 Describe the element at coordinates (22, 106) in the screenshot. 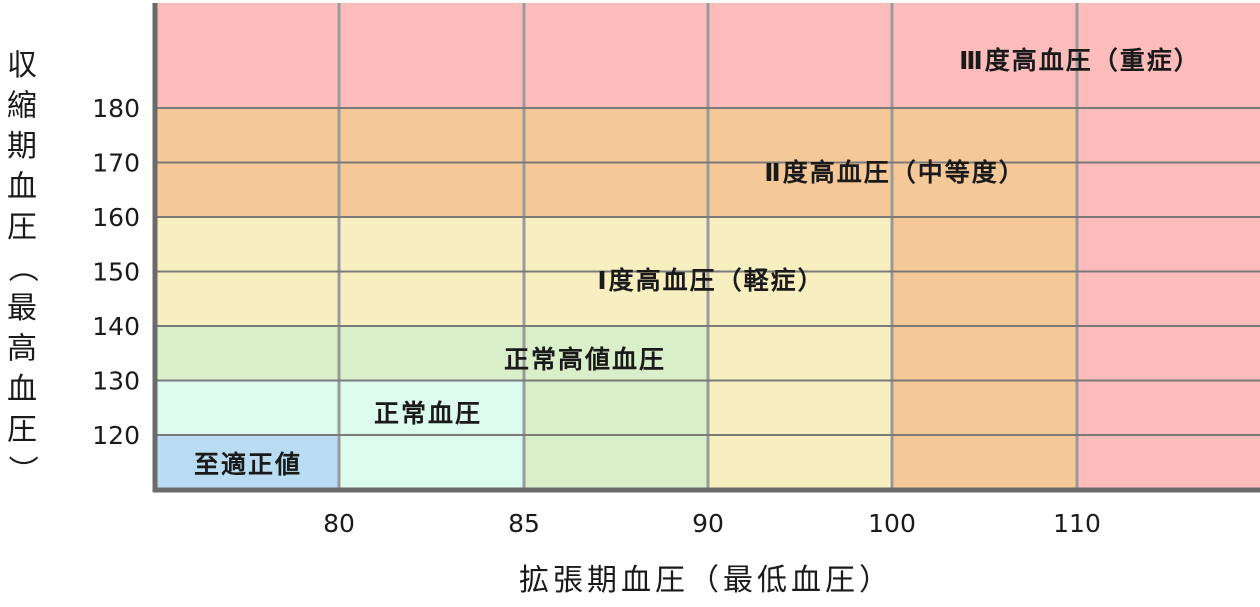

I see `y-axis-label-char-1: 縮` at that location.